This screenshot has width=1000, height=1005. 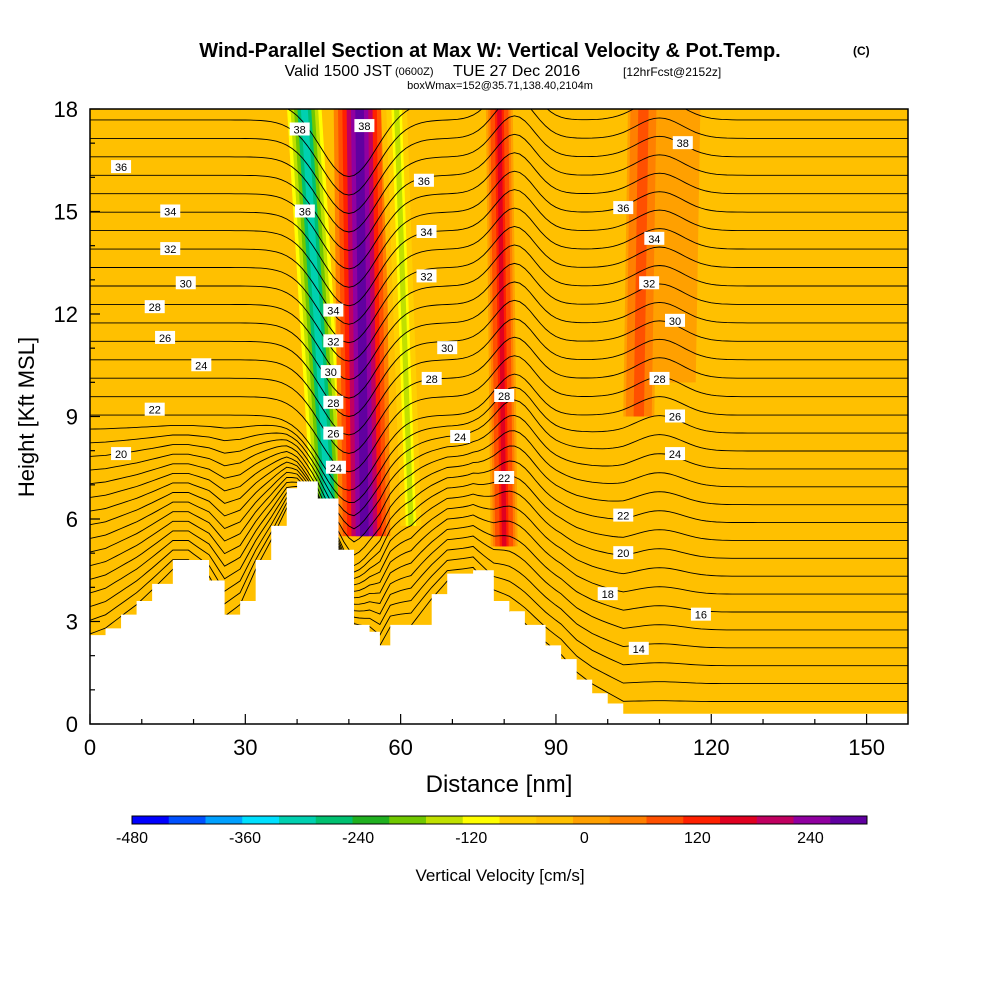 I want to click on theta-label-30: 30, so click(x=675, y=320).